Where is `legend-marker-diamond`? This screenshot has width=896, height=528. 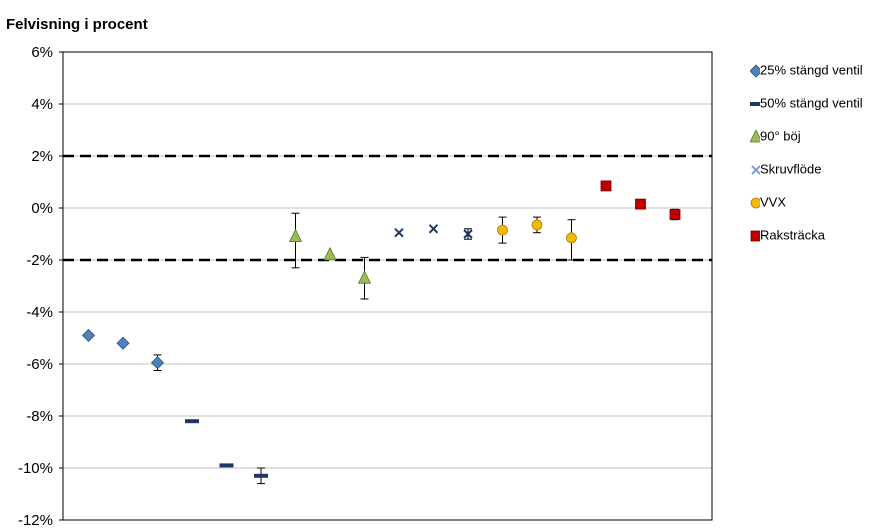 legend-marker-diamond is located at coordinates (755, 70).